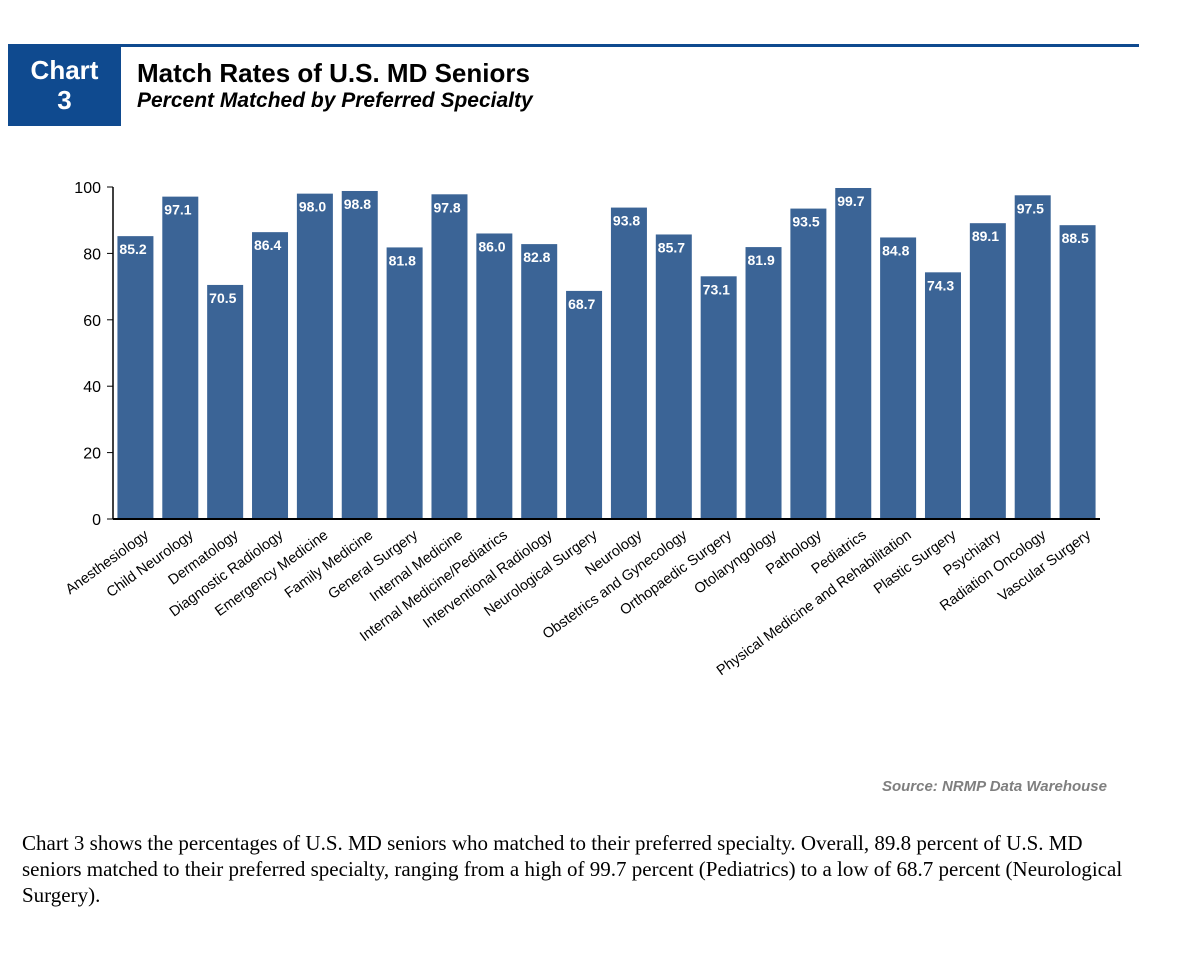 The image size is (1179, 971). I want to click on source-note: Source: NRMP Data Warehouse, so click(994, 786).